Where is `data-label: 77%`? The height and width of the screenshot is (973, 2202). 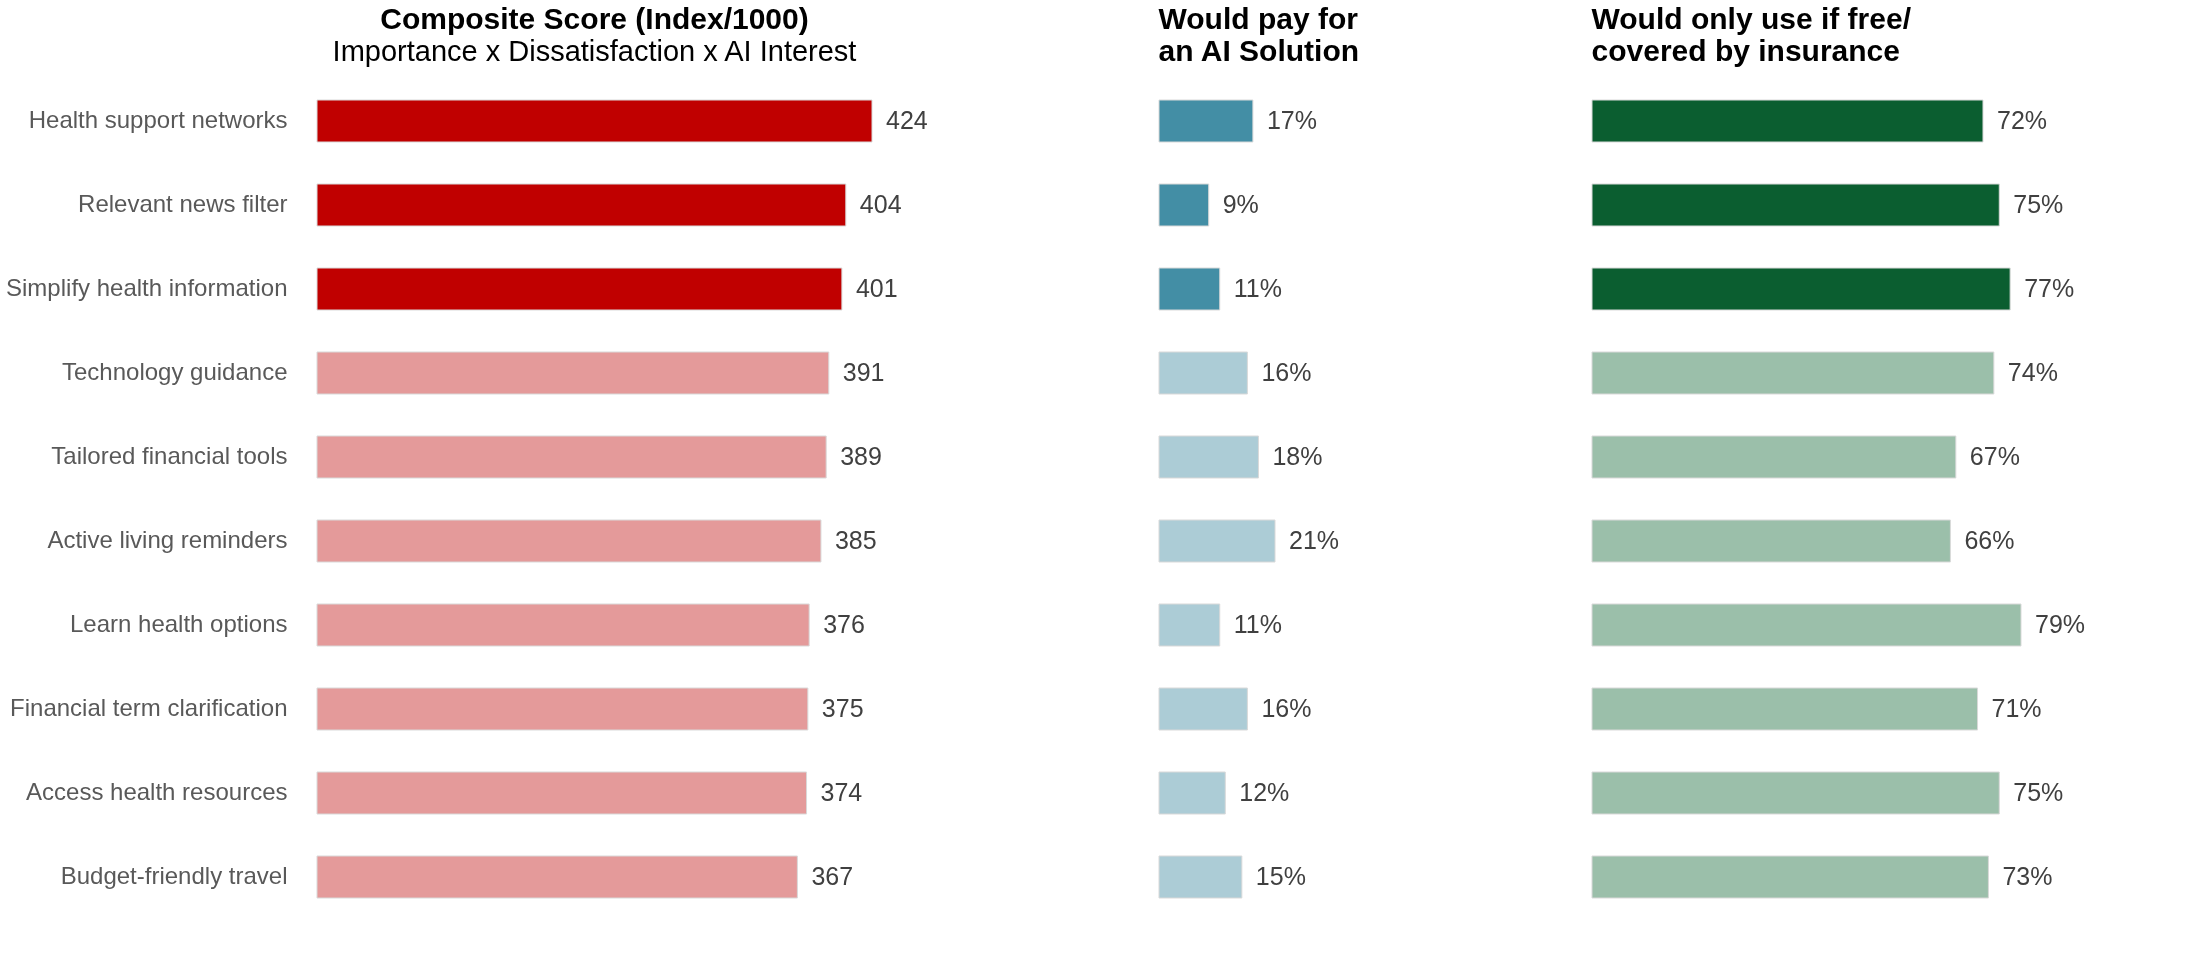
data-label: 77% is located at coordinates (2049, 288).